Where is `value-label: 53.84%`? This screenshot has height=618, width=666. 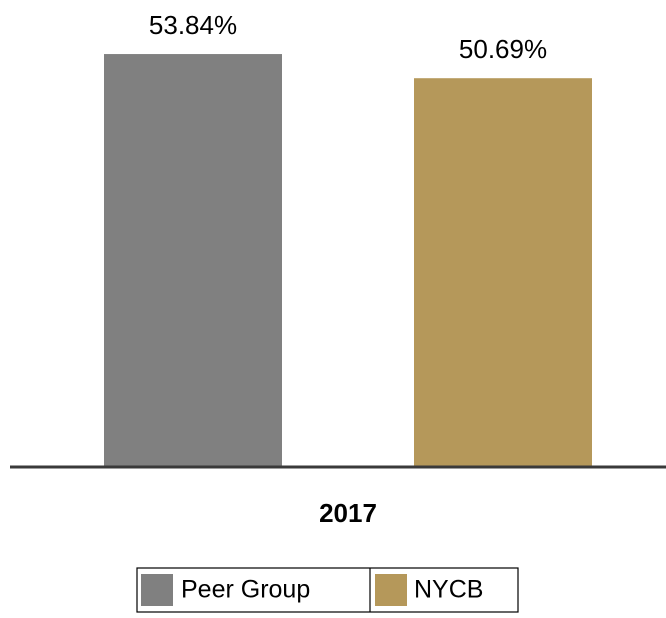
value-label: 53.84% is located at coordinates (193, 25).